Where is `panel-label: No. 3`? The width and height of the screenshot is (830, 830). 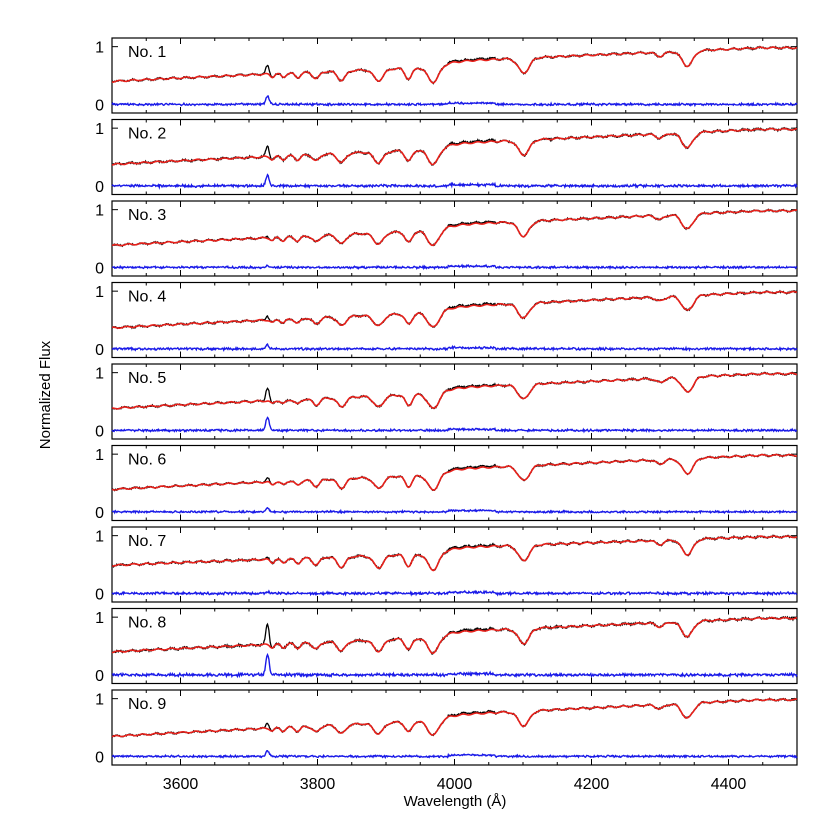
panel-label: No. 3 is located at coordinates (147, 215).